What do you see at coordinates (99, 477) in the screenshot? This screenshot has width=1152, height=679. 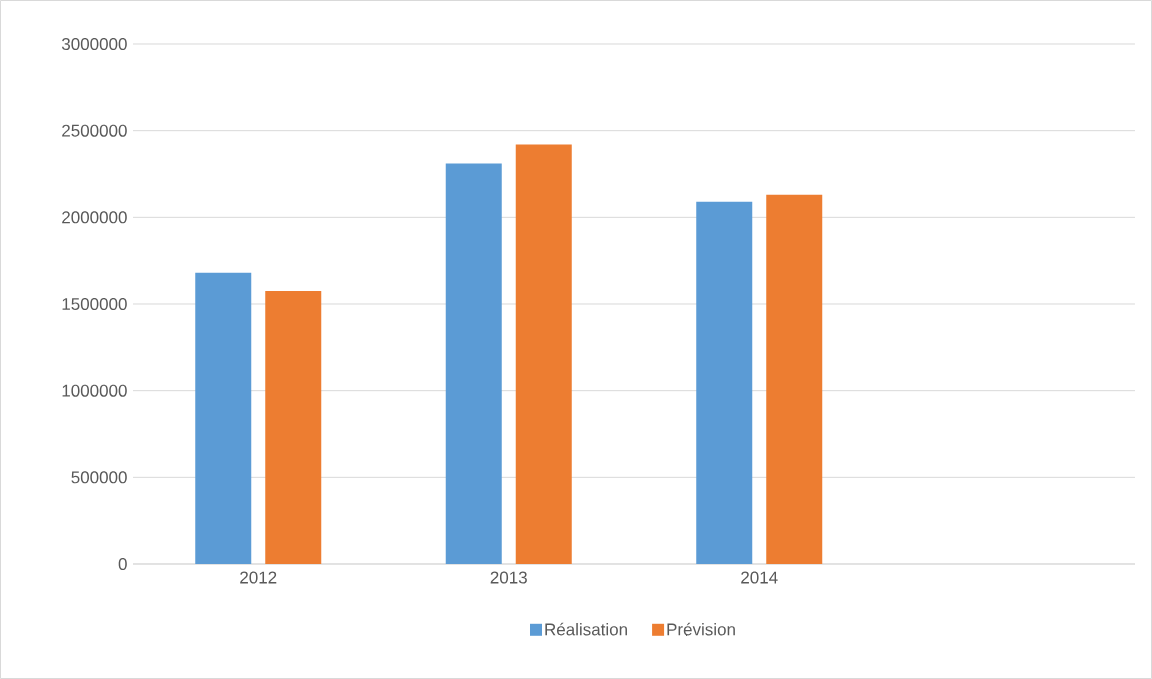 I see `y-tick-label: 500000` at bounding box center [99, 477].